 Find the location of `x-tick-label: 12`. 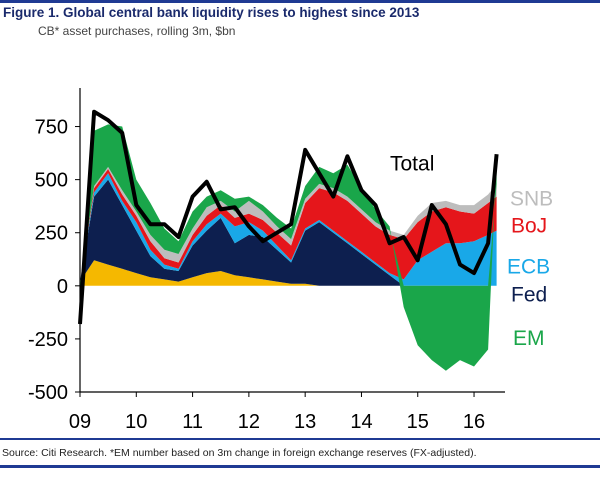

x-tick-label: 12 is located at coordinates (249, 422).